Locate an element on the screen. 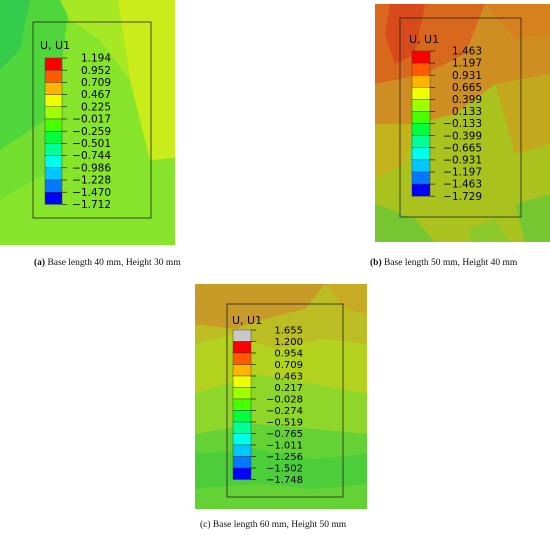  legend-level-label: 0.952 is located at coordinates (96, 71).